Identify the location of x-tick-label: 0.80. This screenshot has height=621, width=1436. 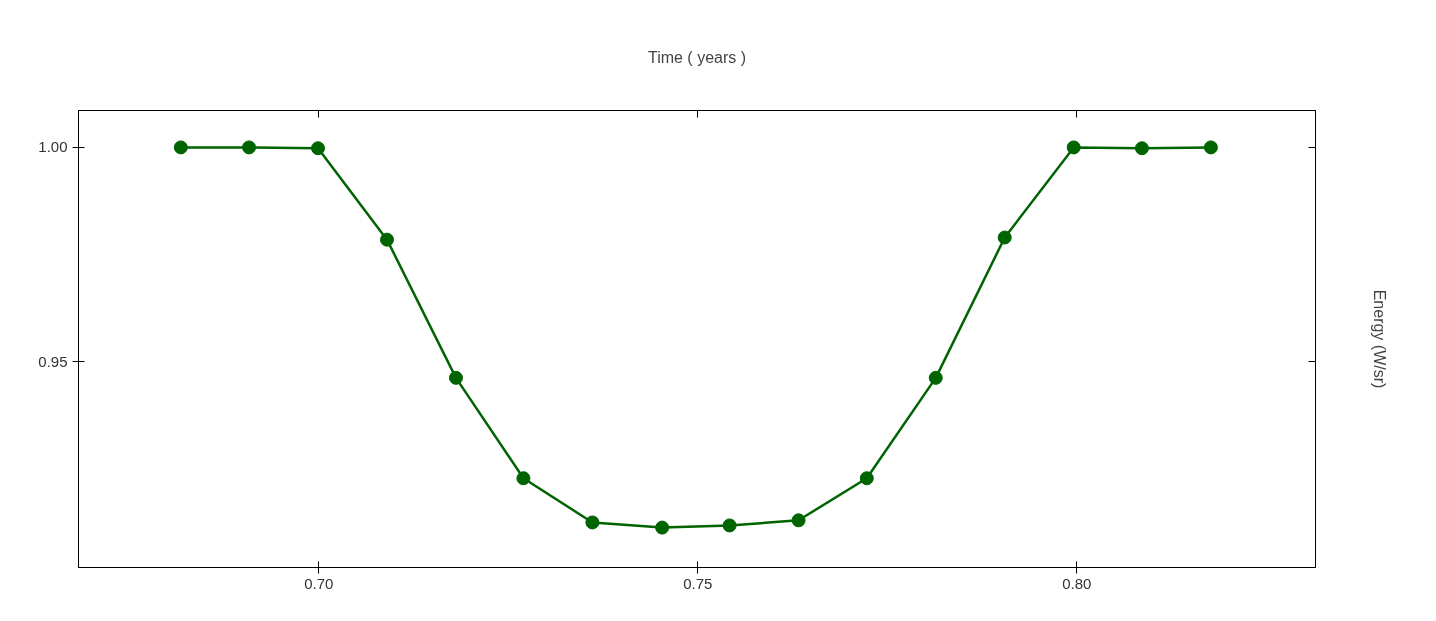
(1077, 583).